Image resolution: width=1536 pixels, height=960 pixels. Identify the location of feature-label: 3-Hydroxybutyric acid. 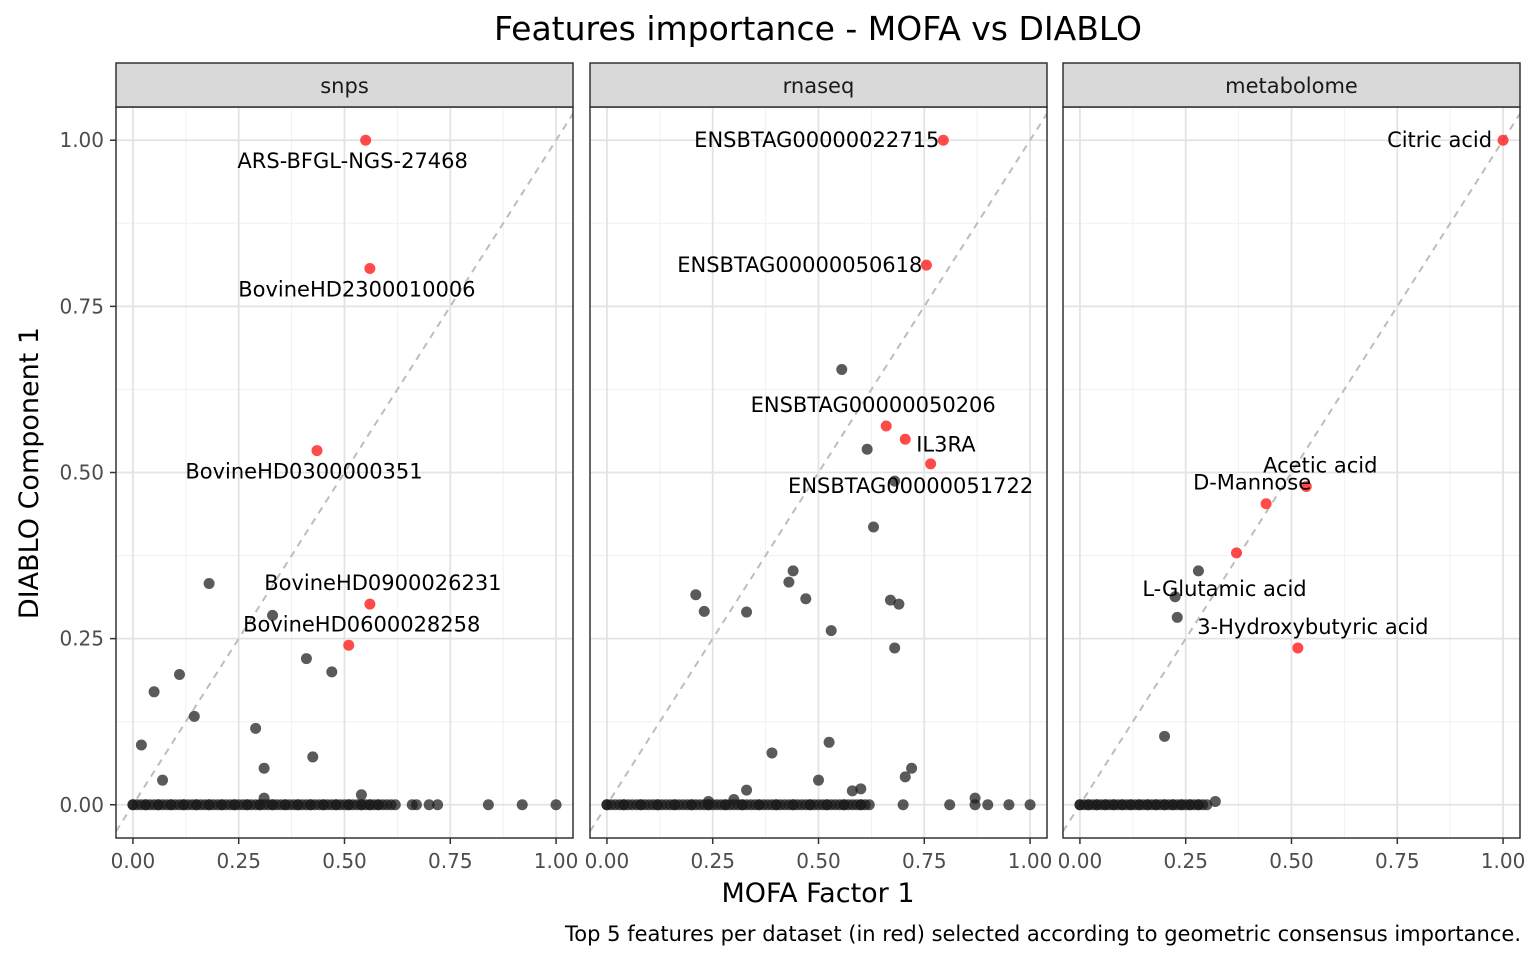
(1312, 627).